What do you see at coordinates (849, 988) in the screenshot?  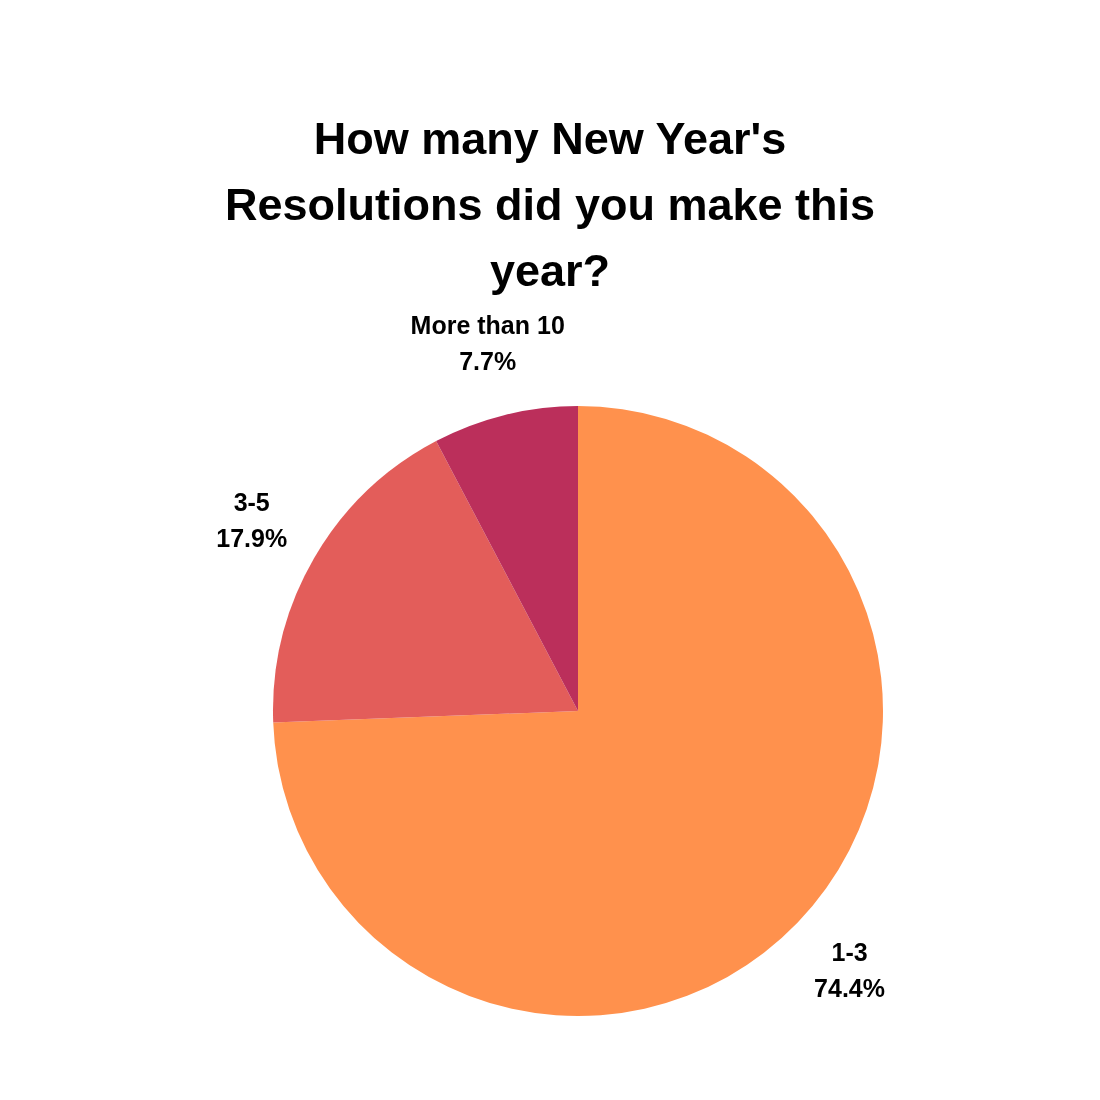 I see `data-label: 74.4%` at bounding box center [849, 988].